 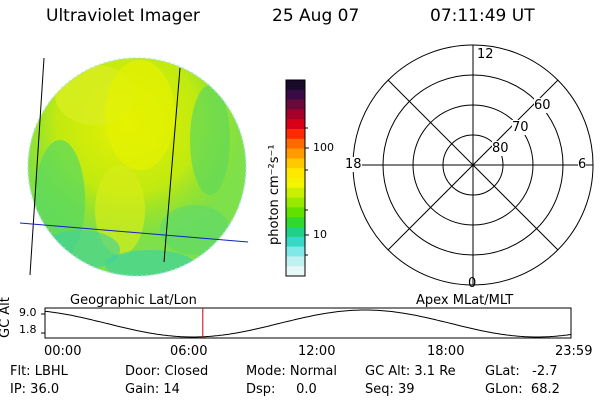 What do you see at coordinates (152, 389) in the screenshot?
I see `info-gain: Gain: 14` at bounding box center [152, 389].